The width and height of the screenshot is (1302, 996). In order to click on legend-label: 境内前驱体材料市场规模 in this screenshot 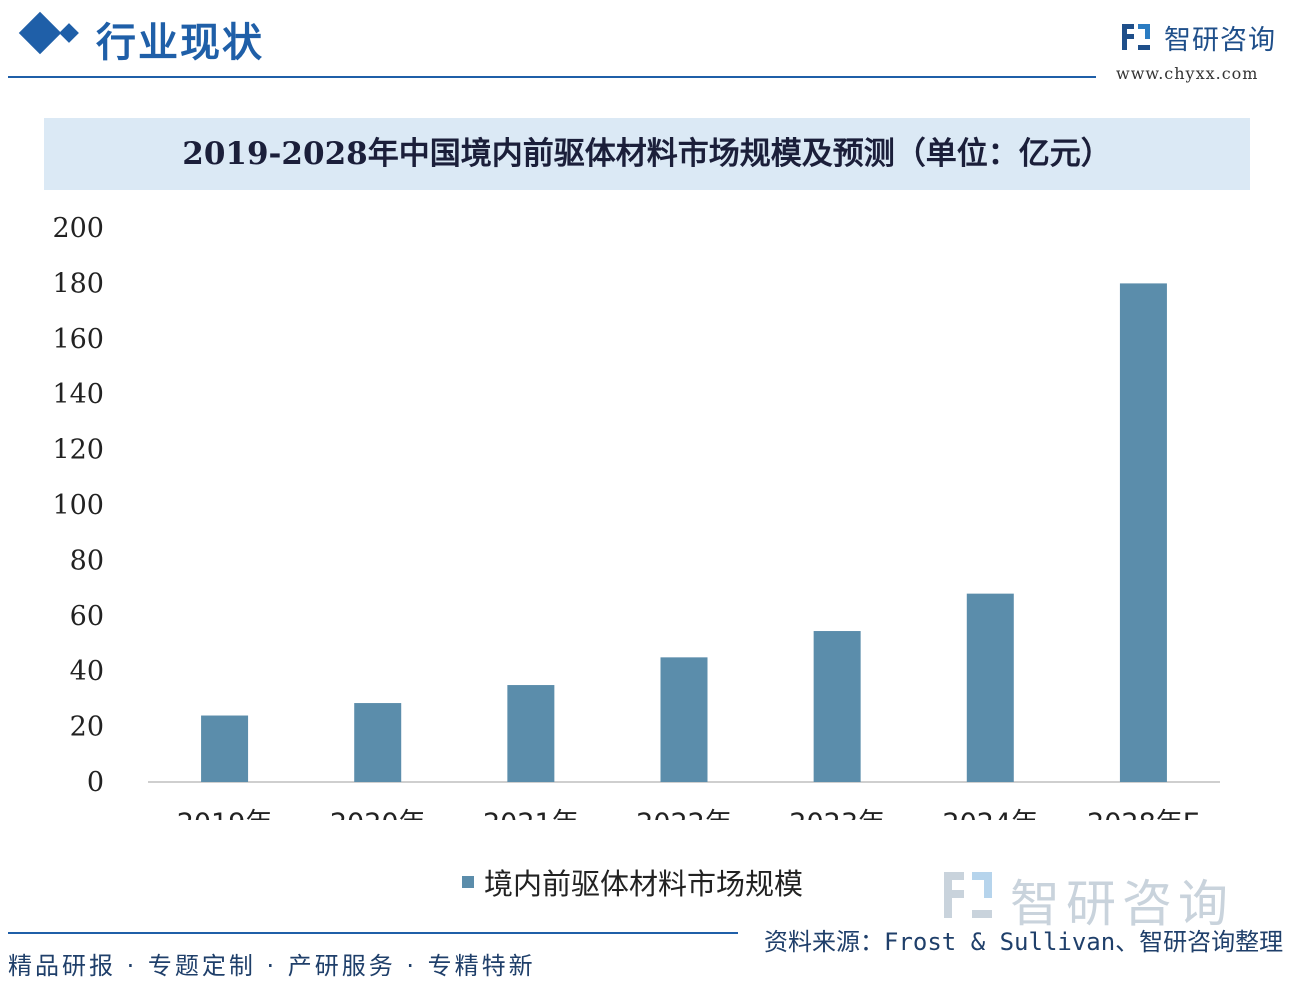, I will do `click(644, 884)`.